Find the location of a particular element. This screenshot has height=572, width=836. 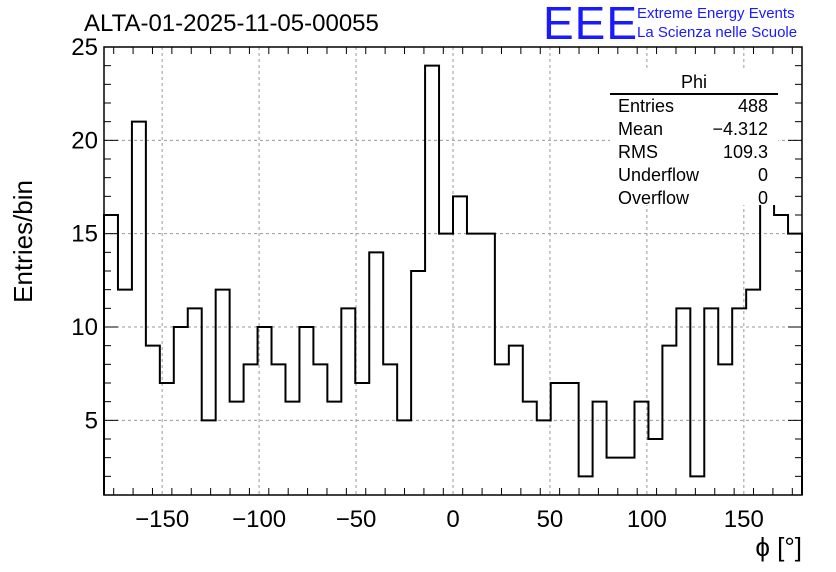

eee-logo: EEE is located at coordinates (591, 24).